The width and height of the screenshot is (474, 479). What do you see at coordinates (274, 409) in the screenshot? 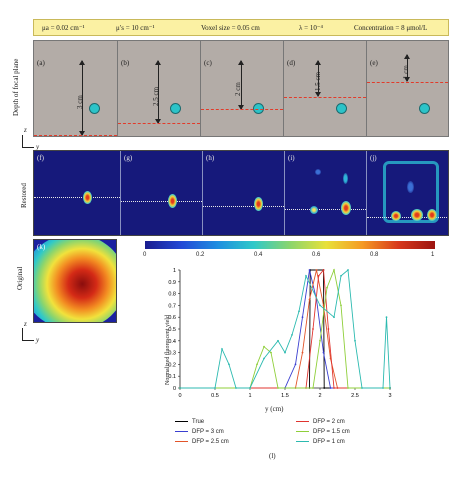
I see `x-axis-label: y (cm)` at bounding box center [274, 409].